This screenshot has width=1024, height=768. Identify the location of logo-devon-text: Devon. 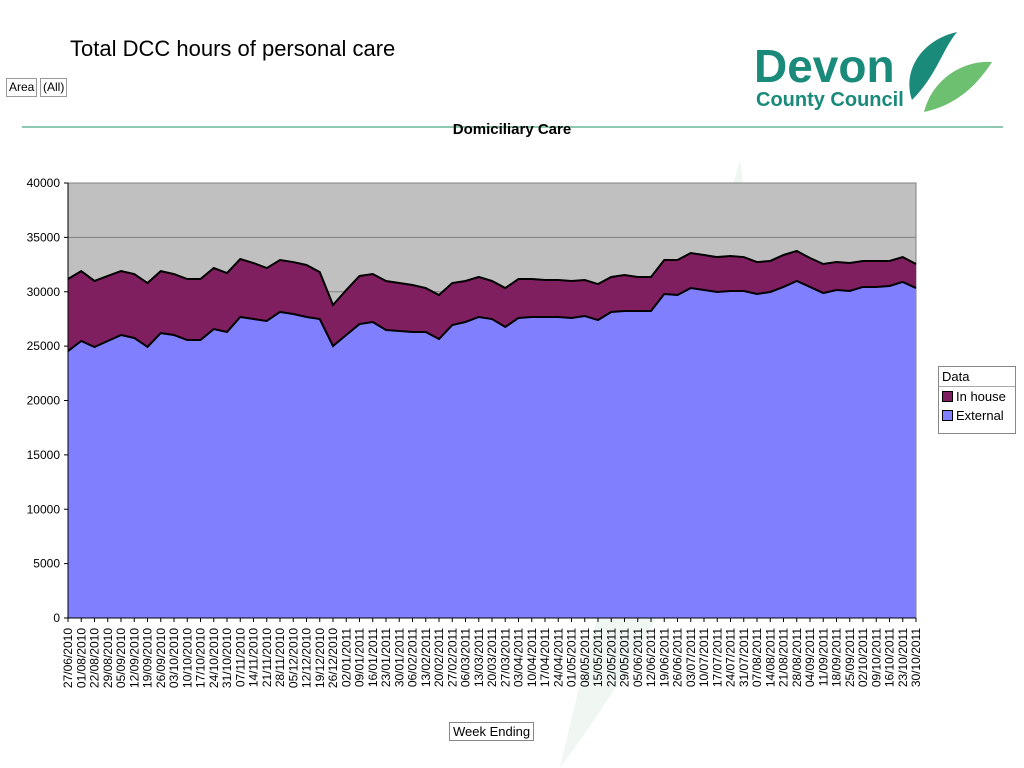
(824, 66).